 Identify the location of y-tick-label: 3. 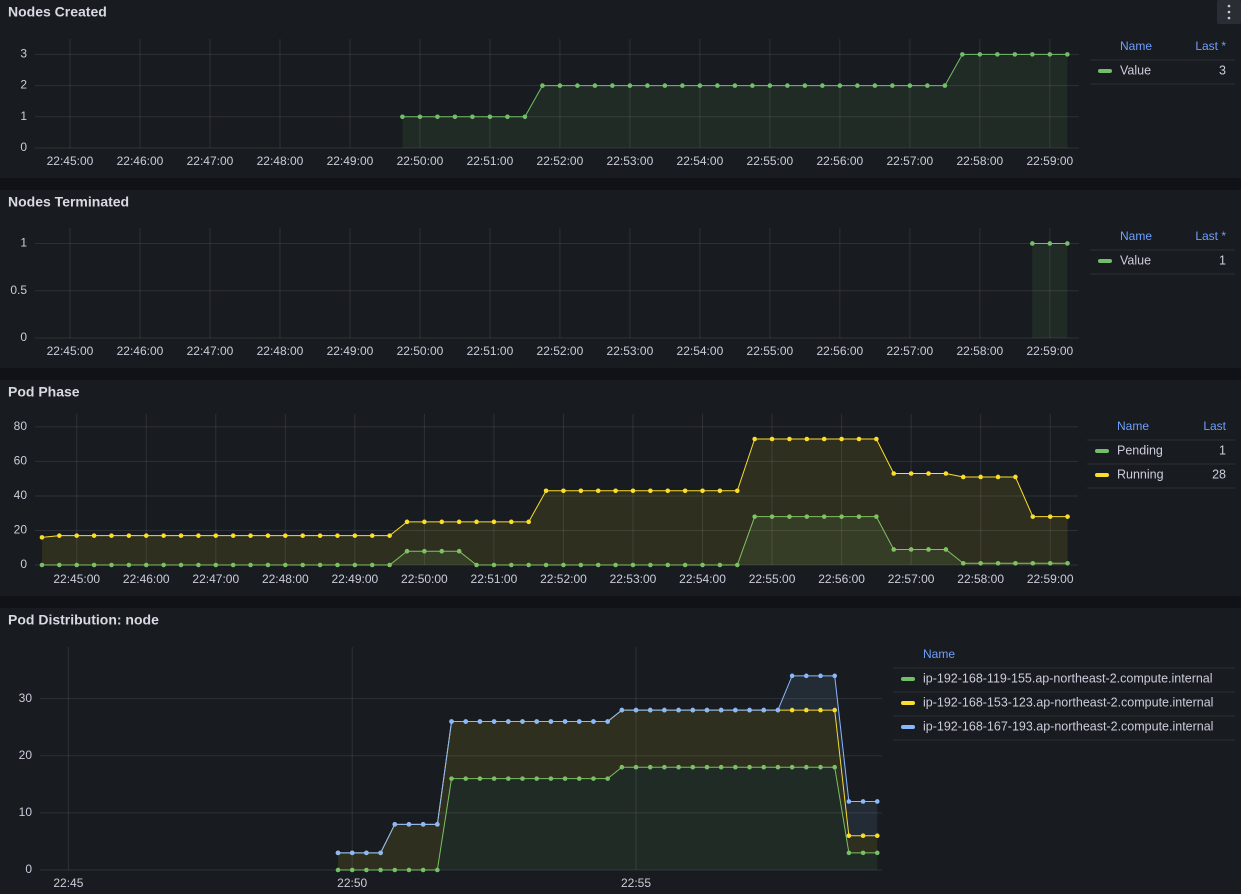
(23, 54).